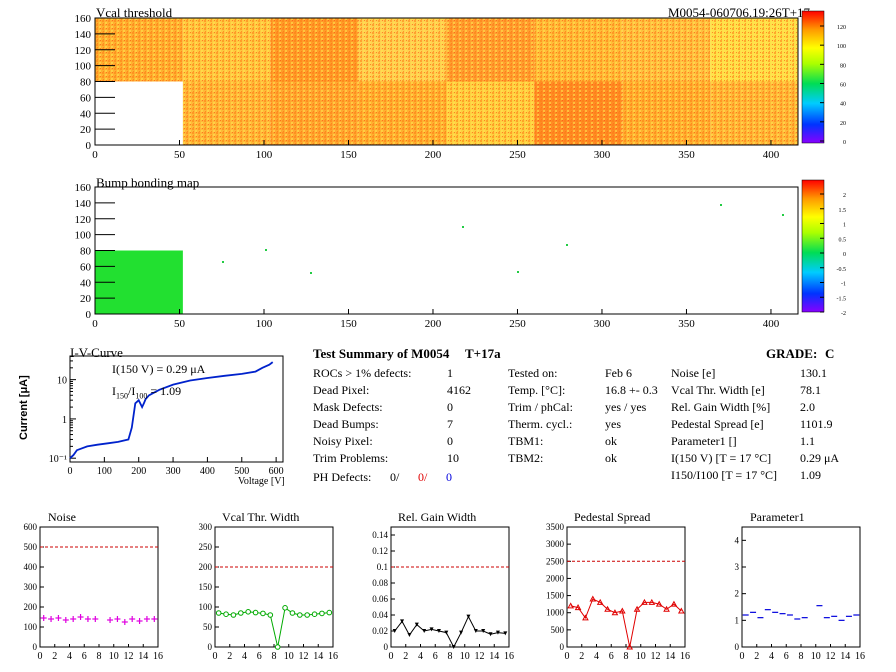 This screenshot has height=672, width=896. Describe the element at coordinates (807, 441) in the screenshot. I see `summary-col3-value: 1.1` at that location.